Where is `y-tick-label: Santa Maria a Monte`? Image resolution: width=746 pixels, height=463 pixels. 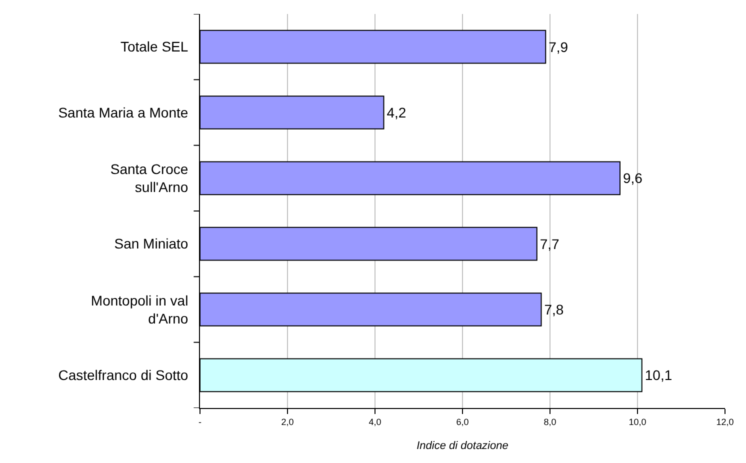 y-tick-label: Santa Maria a Monte is located at coordinates (123, 112).